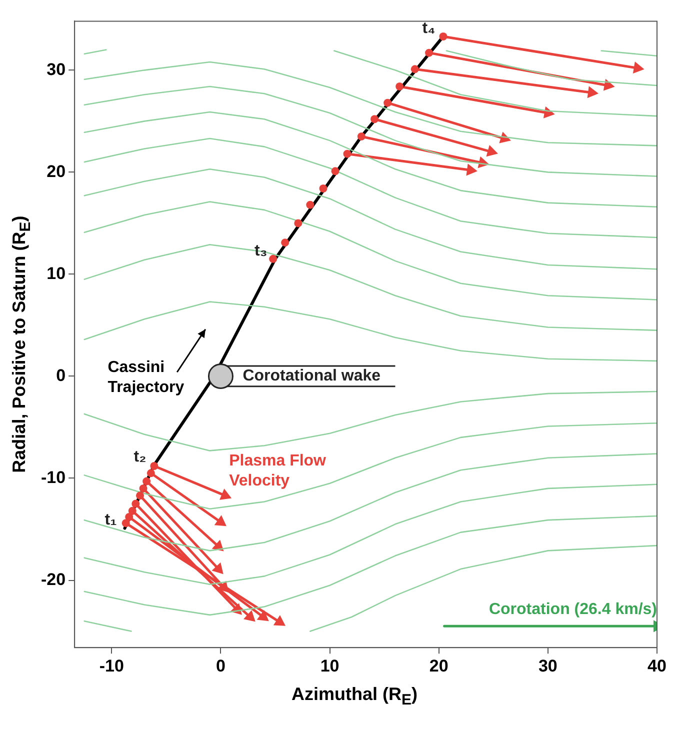 The height and width of the screenshot is (731, 679). Describe the element at coordinates (221, 666) in the screenshot. I see `x-tick-label: 0` at that location.